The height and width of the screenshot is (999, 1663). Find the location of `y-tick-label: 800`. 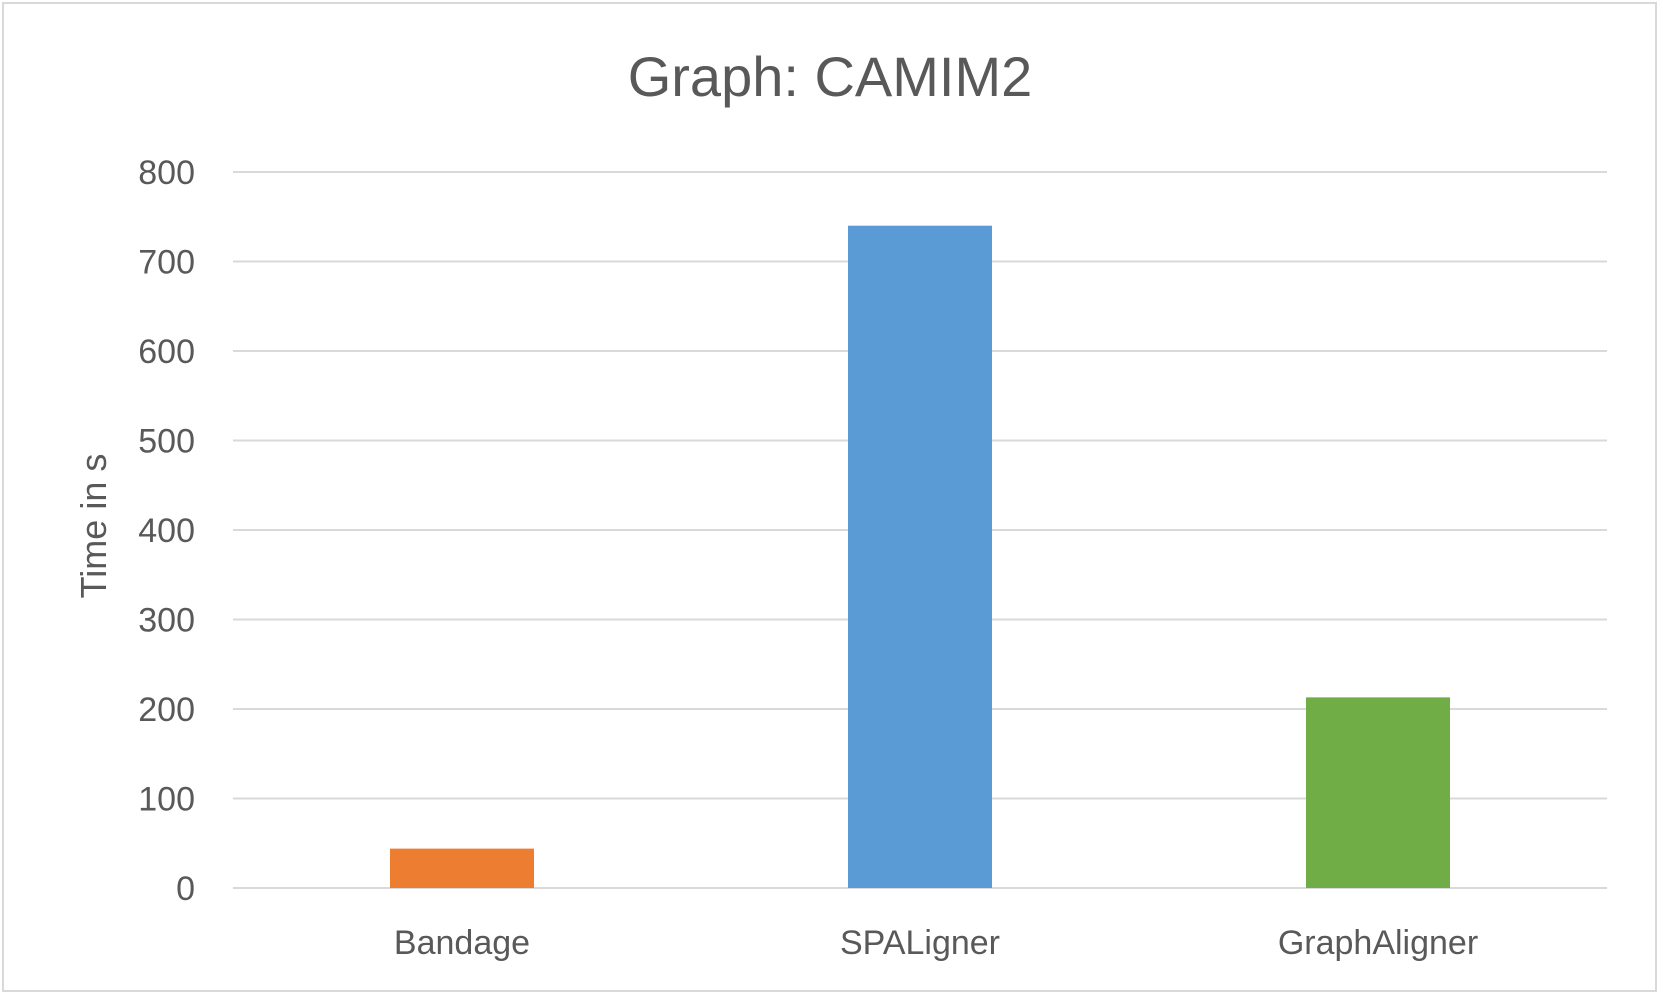

y-tick-label: 800 is located at coordinates (166, 173).